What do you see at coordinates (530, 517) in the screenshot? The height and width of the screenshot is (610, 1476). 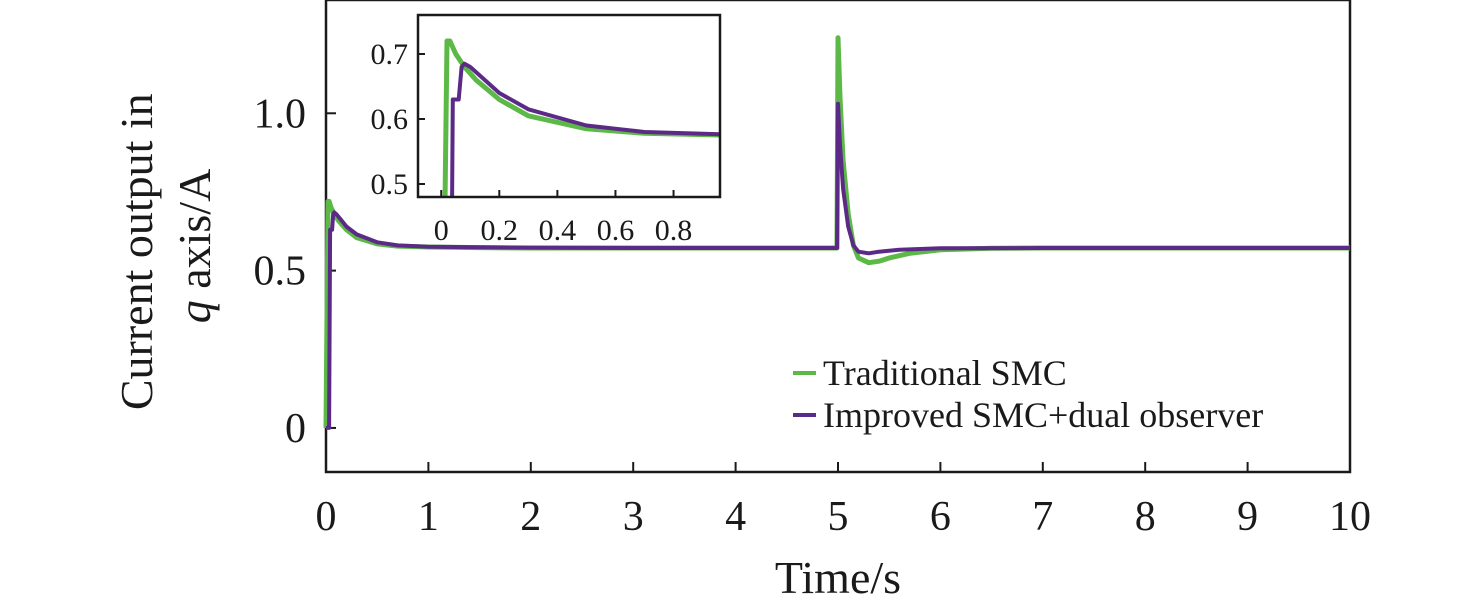 I see `x-tick-label: 2` at bounding box center [530, 517].